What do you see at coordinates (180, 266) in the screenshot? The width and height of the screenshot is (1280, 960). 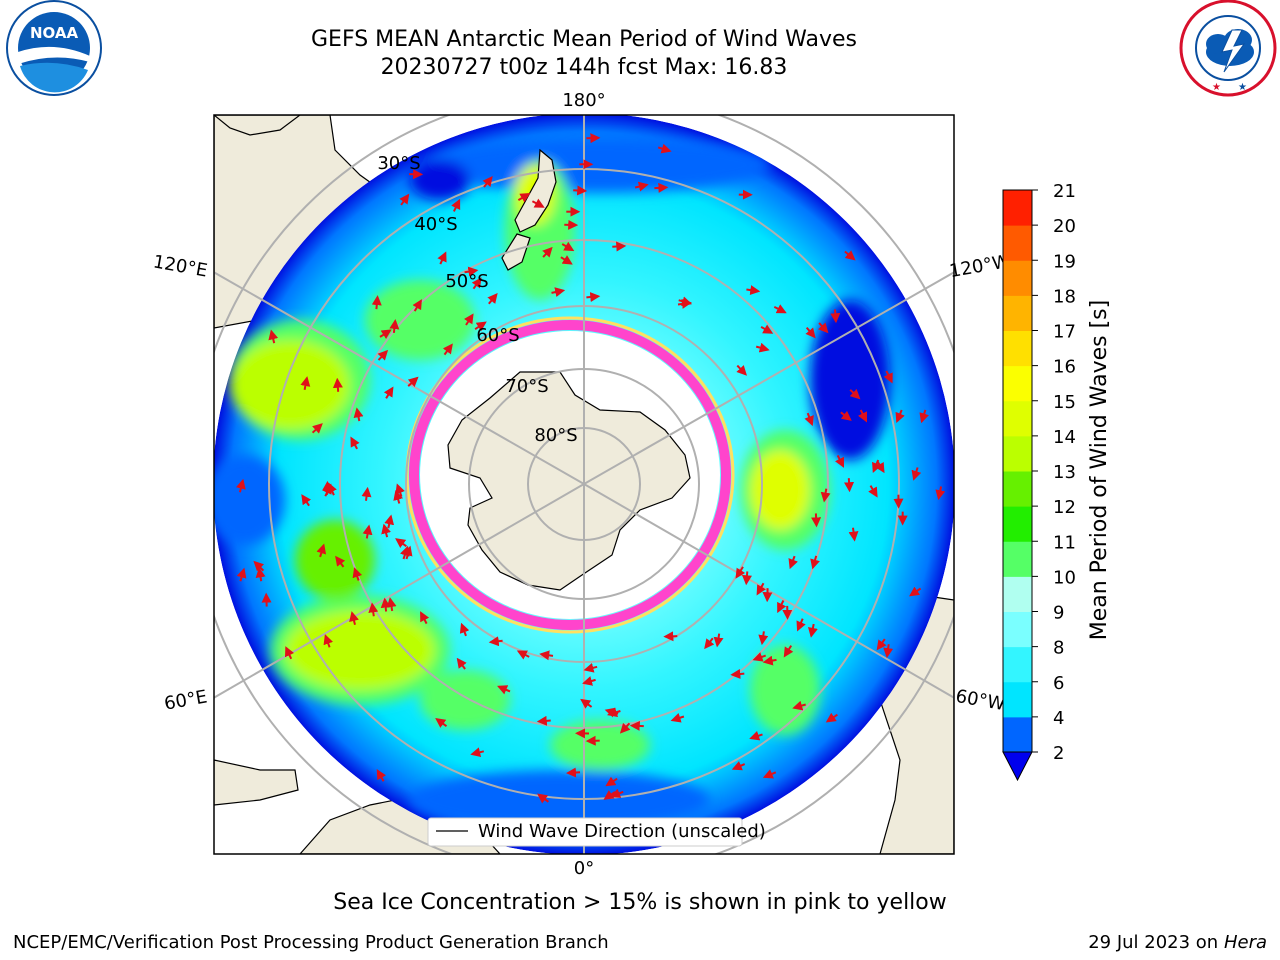 I see `lon-label-120e: 120°E` at bounding box center [180, 266].